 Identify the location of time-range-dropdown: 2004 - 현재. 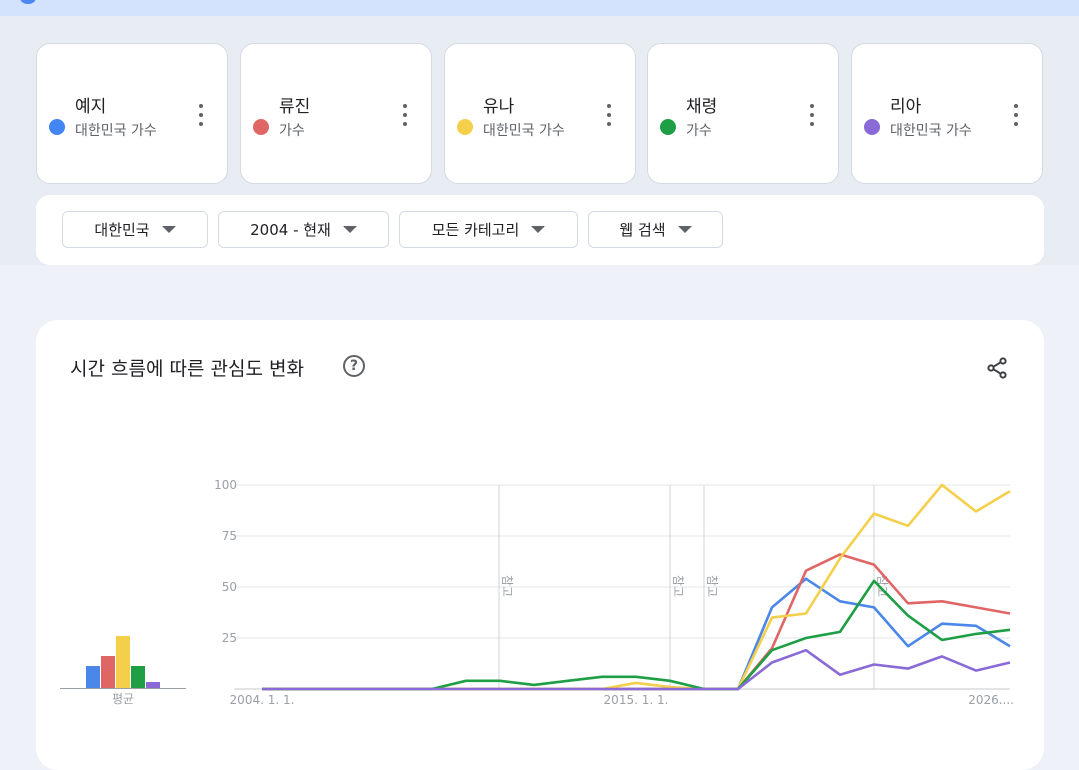
(303, 229).